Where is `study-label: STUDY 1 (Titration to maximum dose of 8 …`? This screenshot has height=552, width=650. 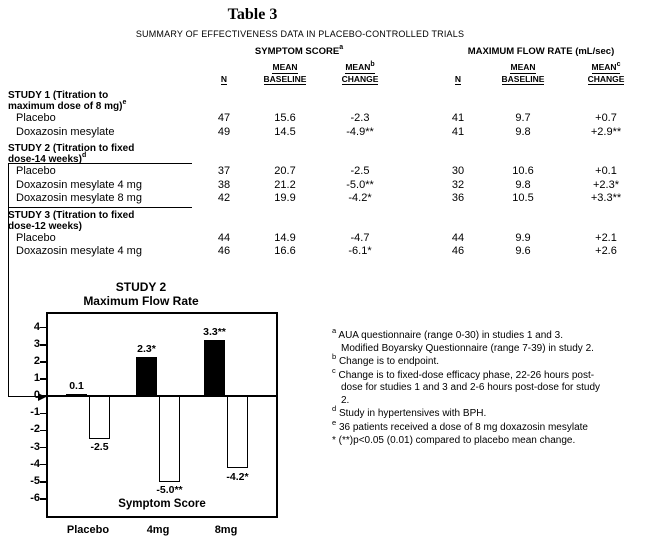 study-label: STUDY 1 (Titration to maximum dose of 8 … is located at coordinates (67, 101).